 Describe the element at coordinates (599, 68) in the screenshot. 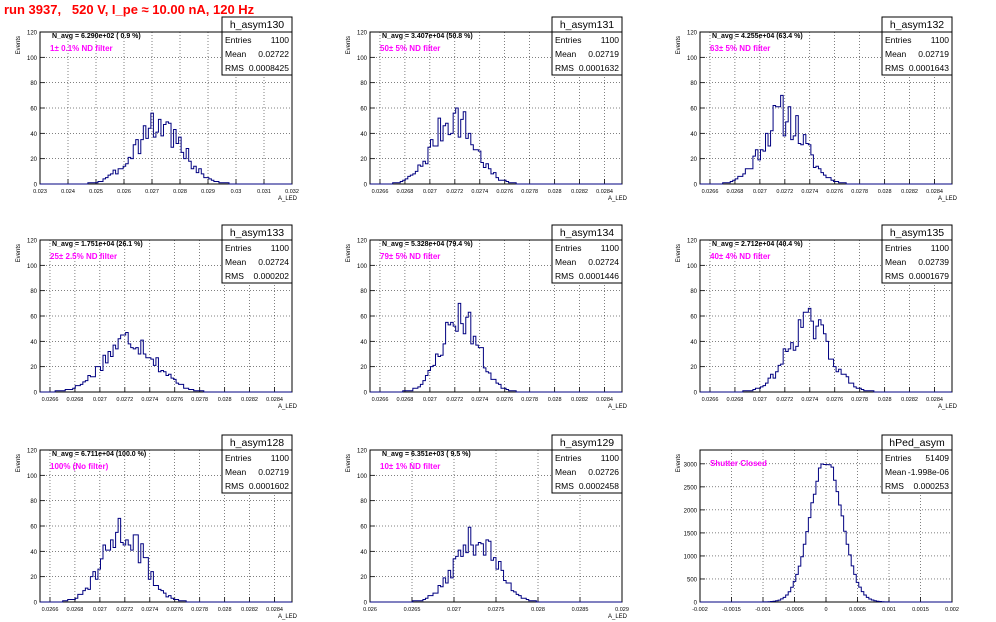

I see `stats-rms-value: 0.0001632` at that location.